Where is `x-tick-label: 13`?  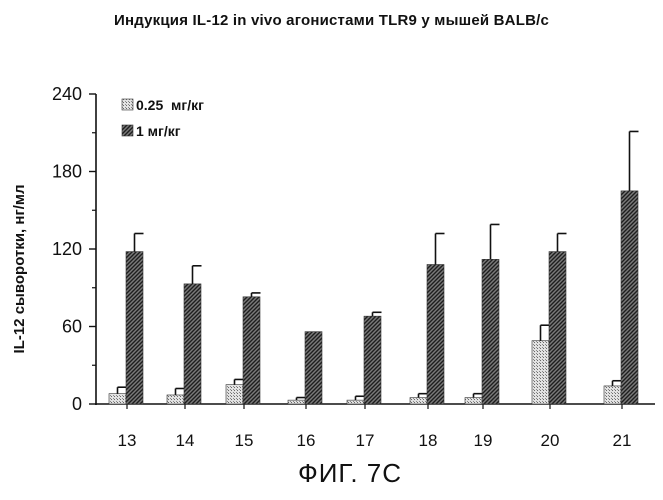
x-tick-label: 13 is located at coordinates (127, 440).